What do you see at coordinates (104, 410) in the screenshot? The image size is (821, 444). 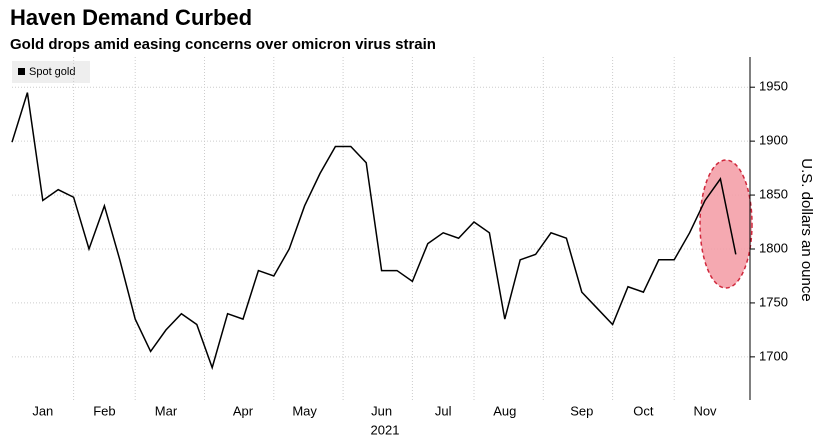 I see `x-tick-label: Feb` at bounding box center [104, 410].